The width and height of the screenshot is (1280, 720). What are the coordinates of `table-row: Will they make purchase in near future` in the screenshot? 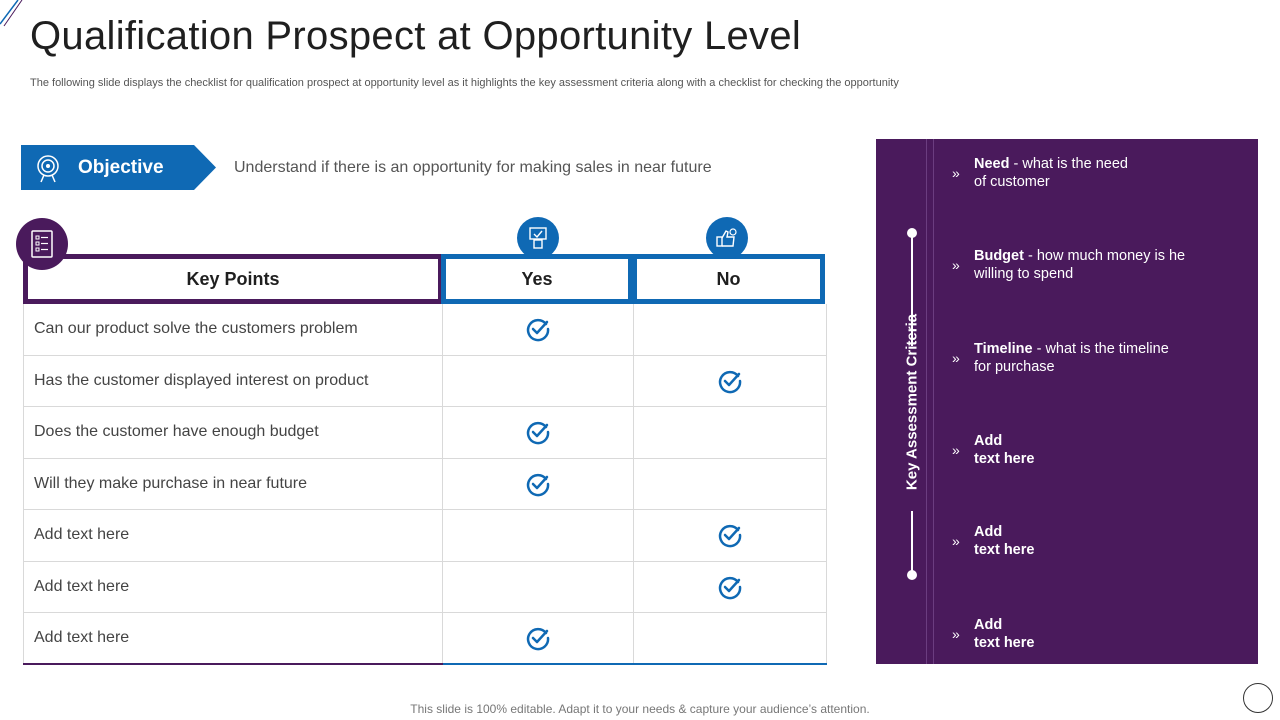 It's located at (425, 484).